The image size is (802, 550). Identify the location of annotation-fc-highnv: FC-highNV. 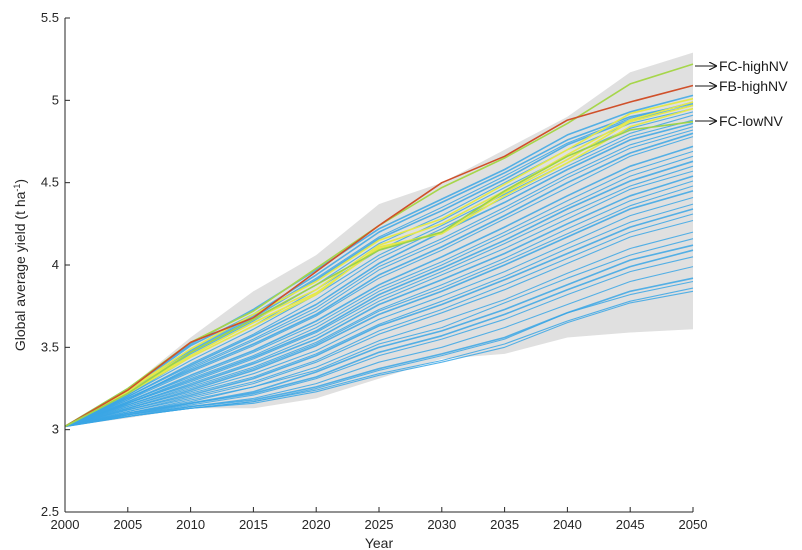
(754, 66).